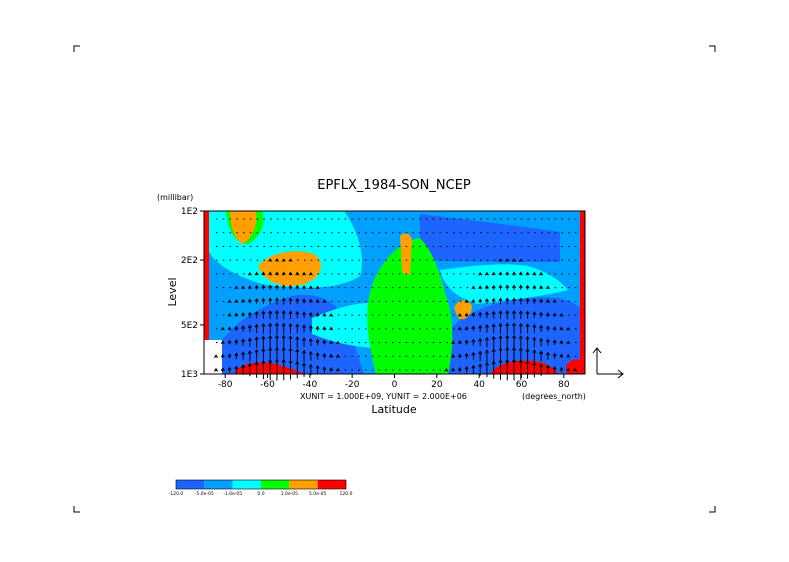 The height and width of the screenshot is (562, 789). What do you see at coordinates (394, 409) in the screenshot?
I see `x-axis-label: Latitude` at bounding box center [394, 409].